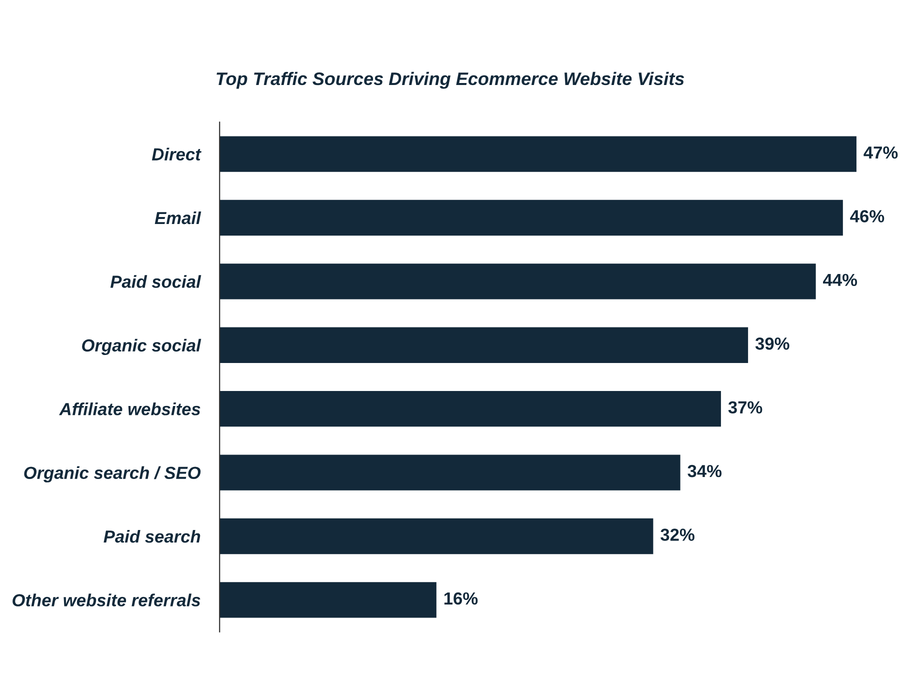 The width and height of the screenshot is (900, 675). I want to click on data-label: 37%, so click(745, 407).